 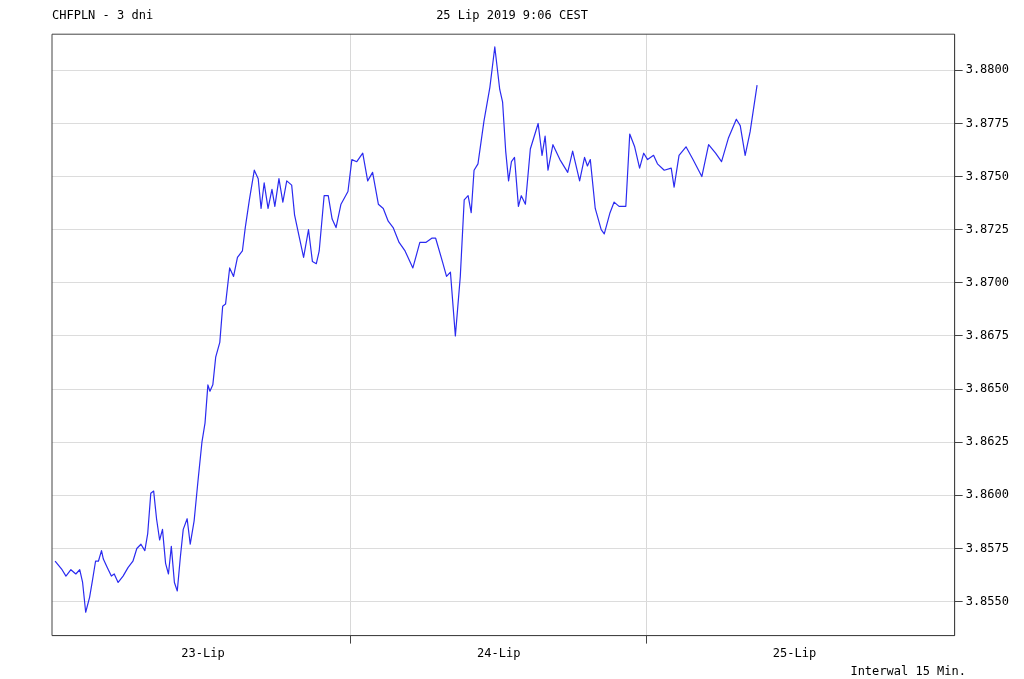 What do you see at coordinates (987, 122) in the screenshot?
I see `y-tick-label: 3.8775` at bounding box center [987, 122].